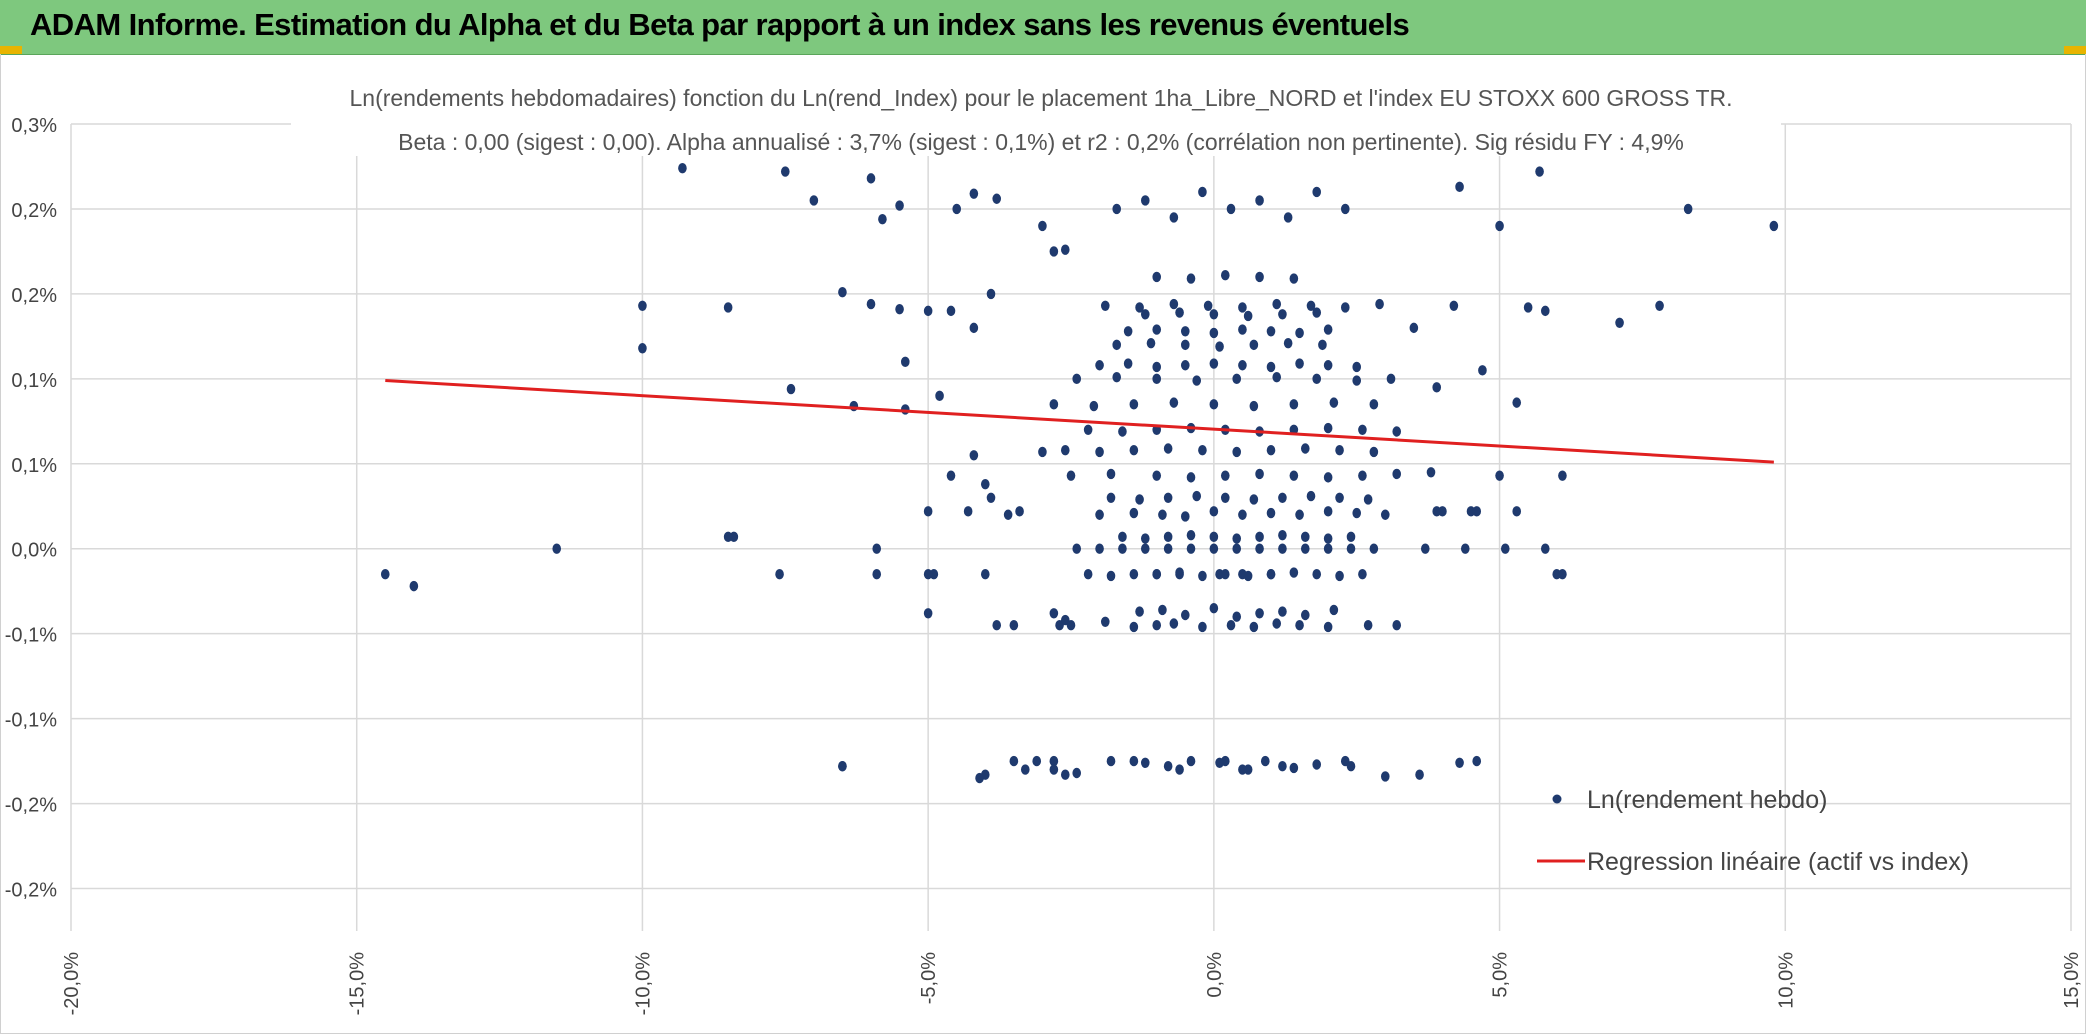 Image resolution: width=2086 pixels, height=1035 pixels. What do you see at coordinates (31, 721) in the screenshot?
I see `y-tick-label: -0,1%` at bounding box center [31, 721].